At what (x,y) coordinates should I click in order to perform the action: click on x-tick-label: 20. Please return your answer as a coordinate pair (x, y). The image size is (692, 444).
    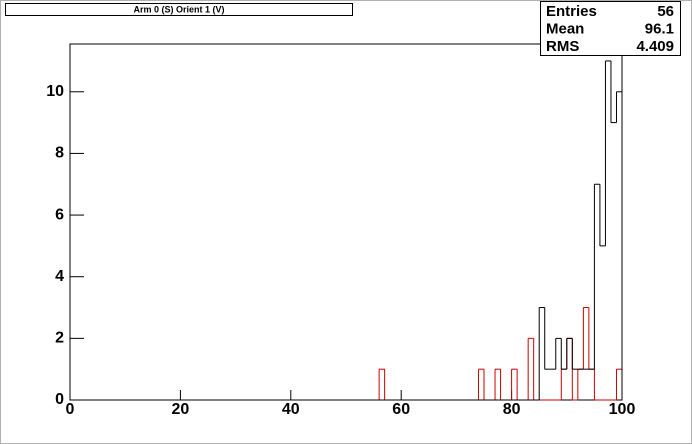
    Looking at the image, I should click on (181, 409).